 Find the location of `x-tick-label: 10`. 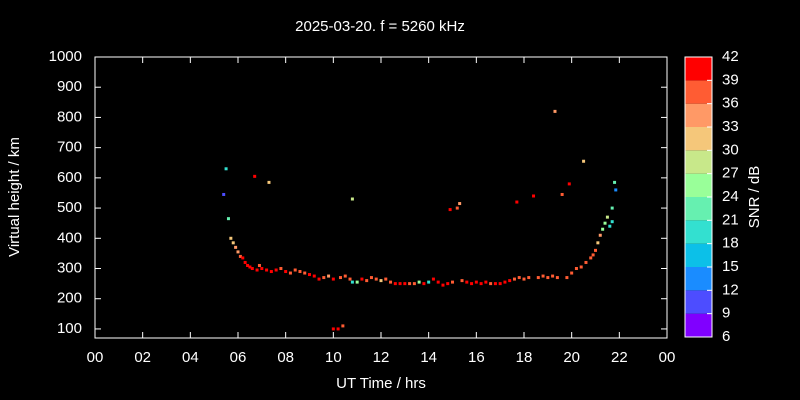

x-tick-label: 10 is located at coordinates (333, 357).